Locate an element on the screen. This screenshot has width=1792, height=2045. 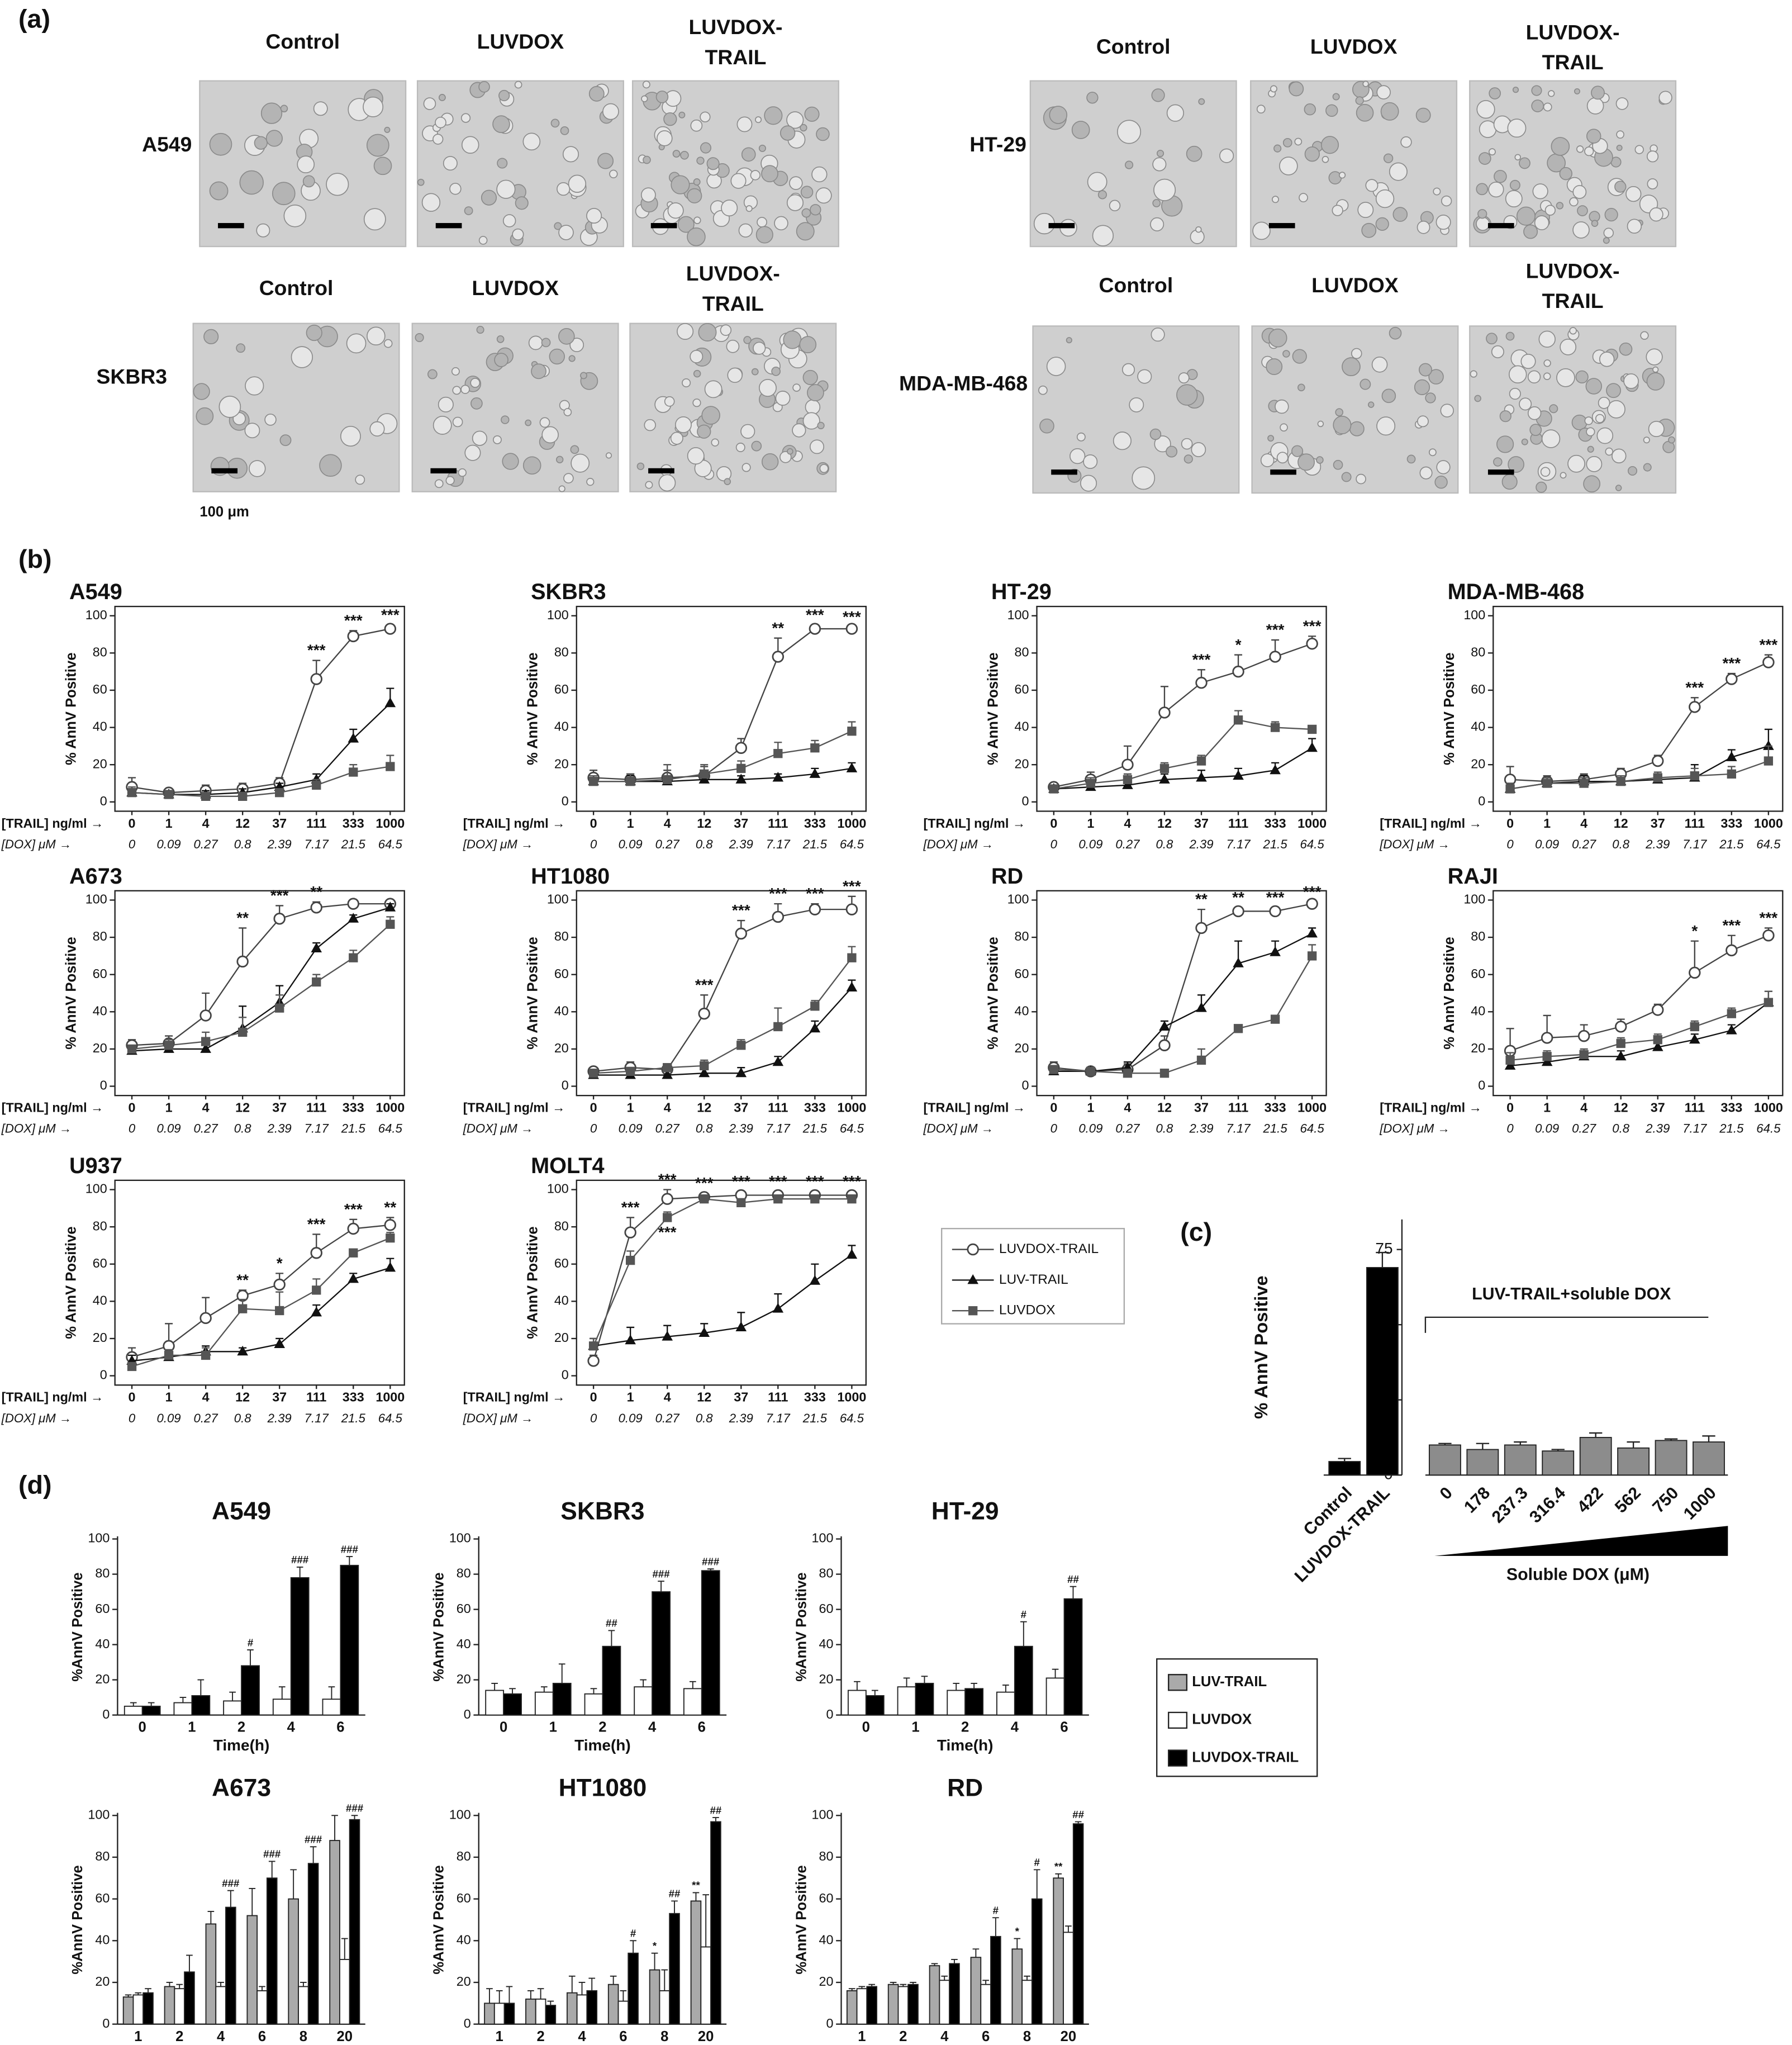
x-row-label: [DOX] μM → is located at coordinates (1414, 844).